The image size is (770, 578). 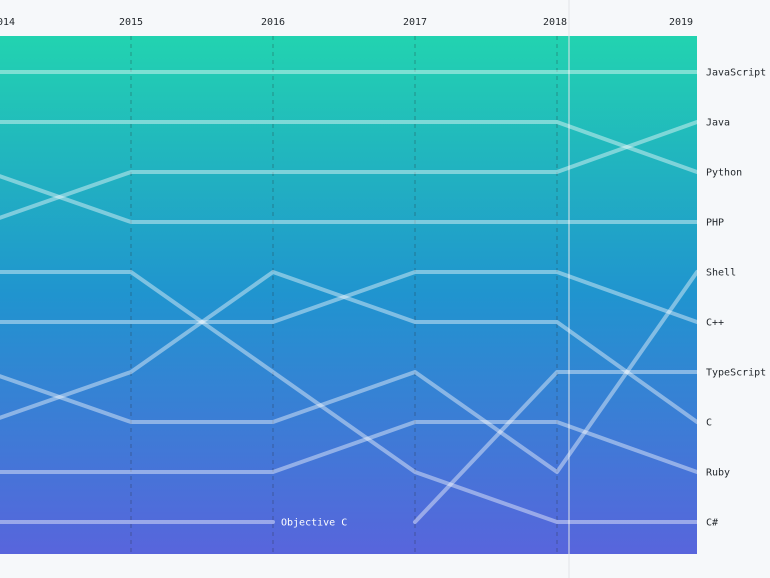 What do you see at coordinates (724, 173) in the screenshot?
I see `language-label: Python` at bounding box center [724, 173].